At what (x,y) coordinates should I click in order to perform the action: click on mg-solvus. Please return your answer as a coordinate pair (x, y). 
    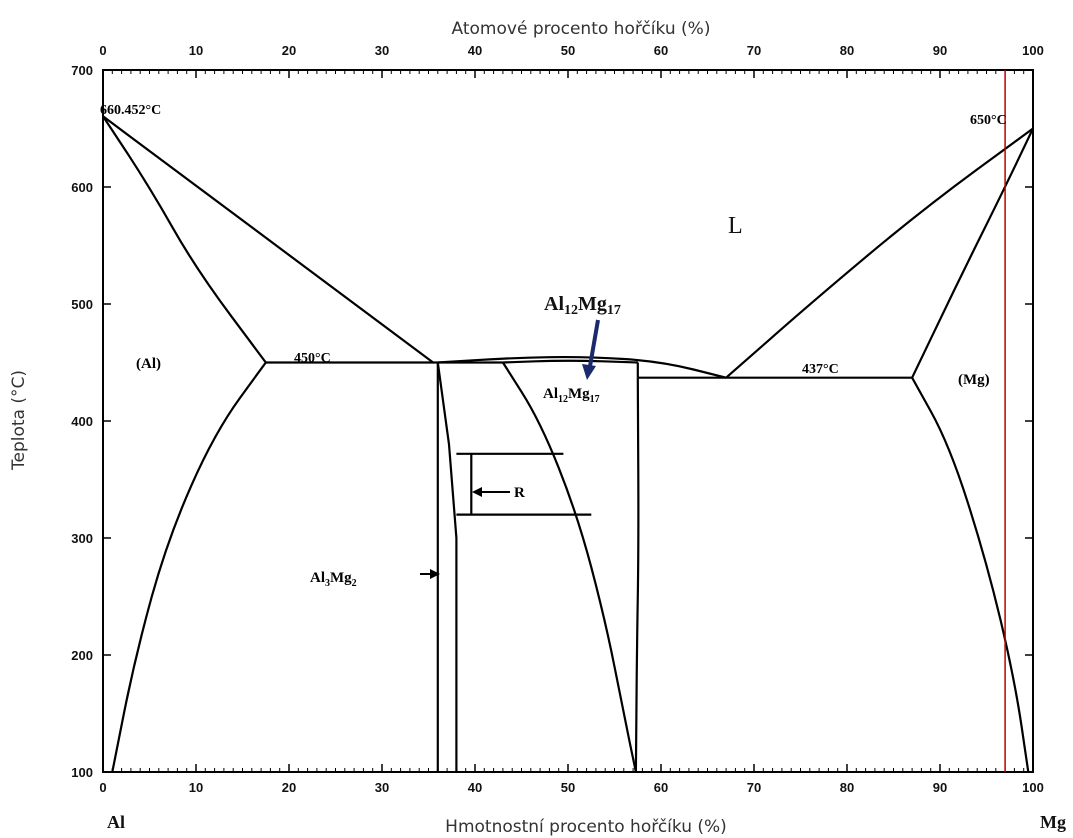
    Looking at the image, I should click on (970, 575).